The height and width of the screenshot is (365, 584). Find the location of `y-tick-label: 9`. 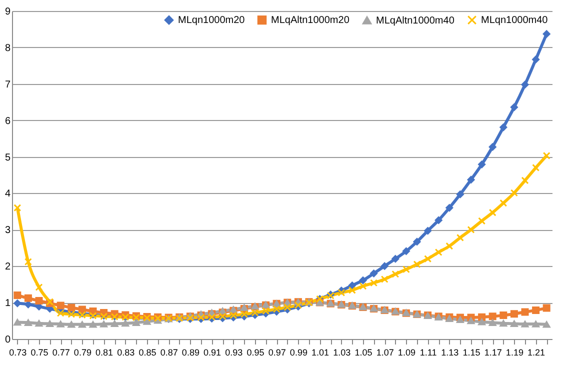

y-tick-label: 9 is located at coordinates (7, 12).